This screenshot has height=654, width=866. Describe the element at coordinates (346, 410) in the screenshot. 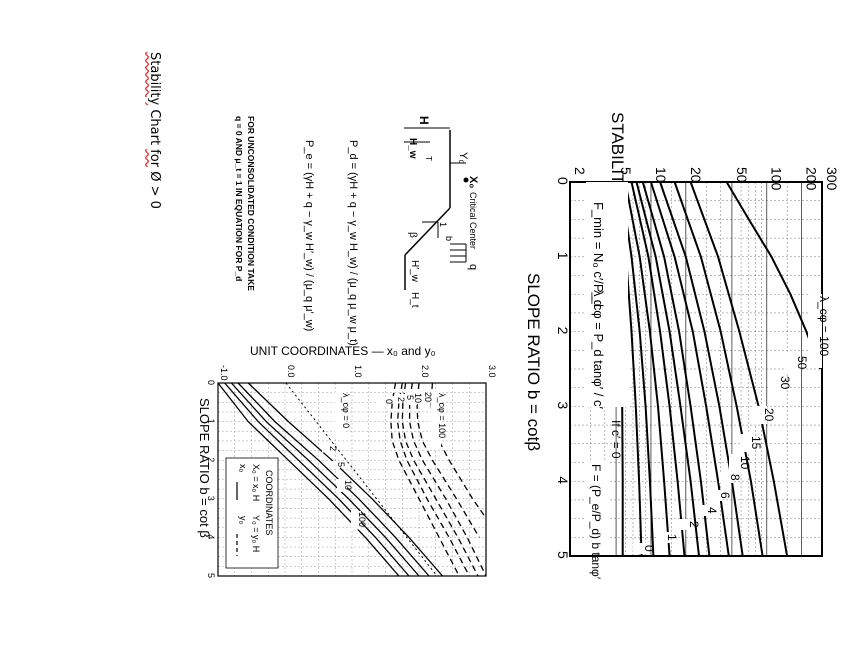

I see `chart2-curve-label: λ_cφ = 0` at that location.